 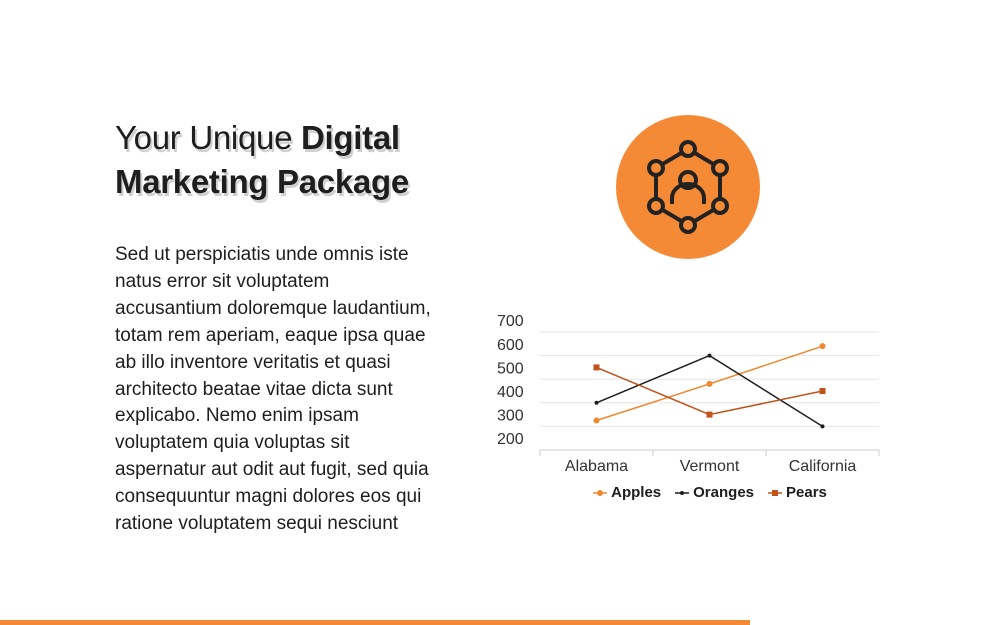 I want to click on body-line: explicabo. Nemo enim ipsam, so click(x=237, y=416).